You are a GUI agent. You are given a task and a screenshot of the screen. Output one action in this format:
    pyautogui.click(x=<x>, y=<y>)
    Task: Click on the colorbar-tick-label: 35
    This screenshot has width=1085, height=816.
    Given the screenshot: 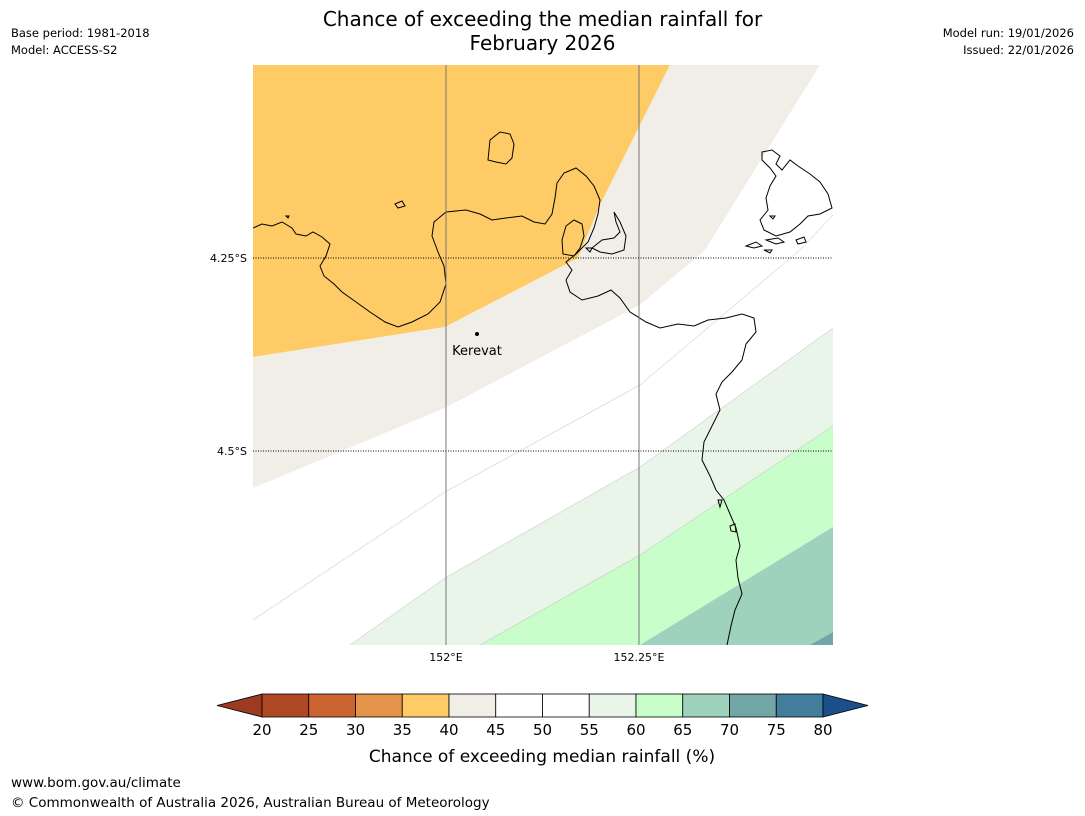 What is the action you would take?
    pyautogui.click(x=402, y=730)
    